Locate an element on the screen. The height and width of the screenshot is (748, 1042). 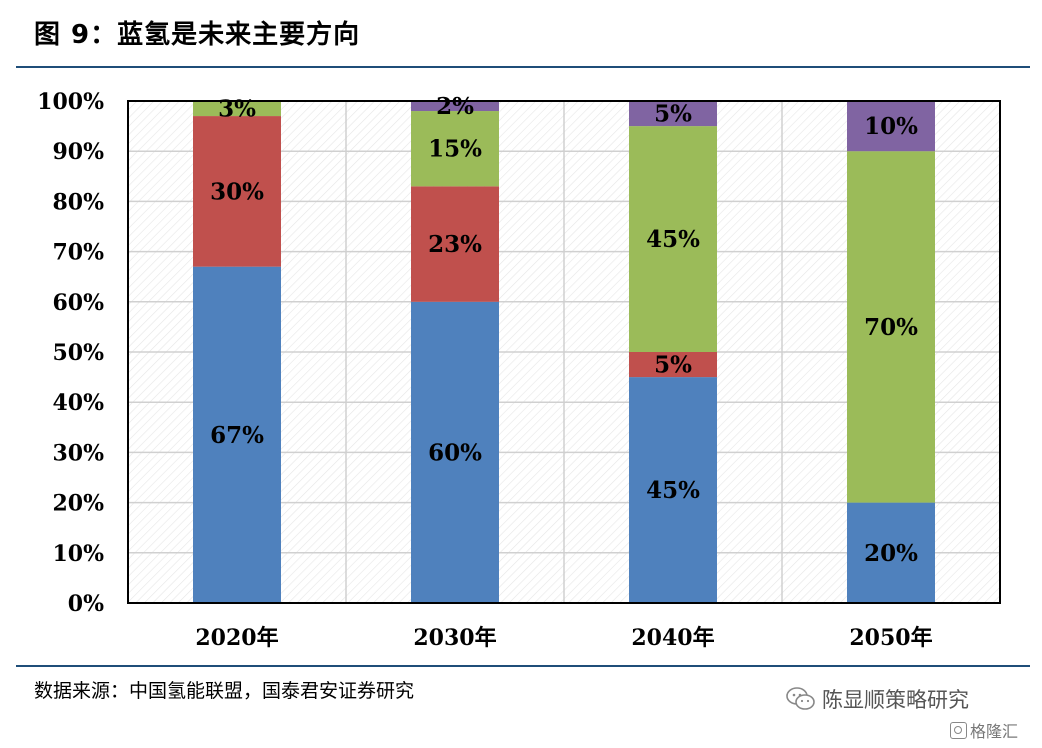
watermark-small-text: 格隆汇 is located at coordinates (994, 731).